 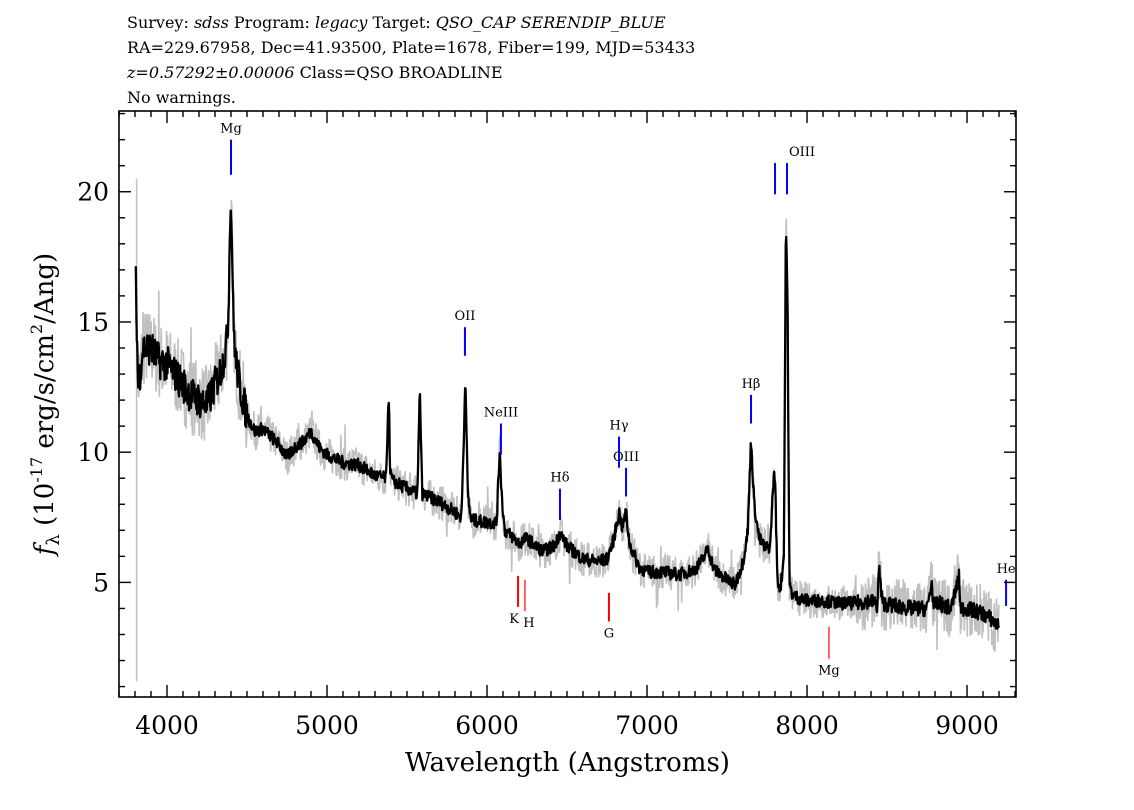 What do you see at coordinates (807, 725) in the screenshot?
I see `x-tick-label: 8000` at bounding box center [807, 725].